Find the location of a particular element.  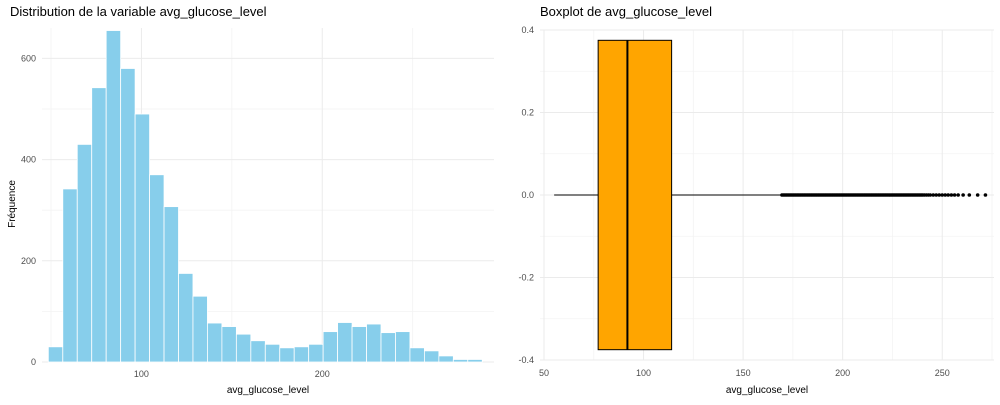

boxplot-x-axis-title: avg_glucose_level is located at coordinates (767, 390).